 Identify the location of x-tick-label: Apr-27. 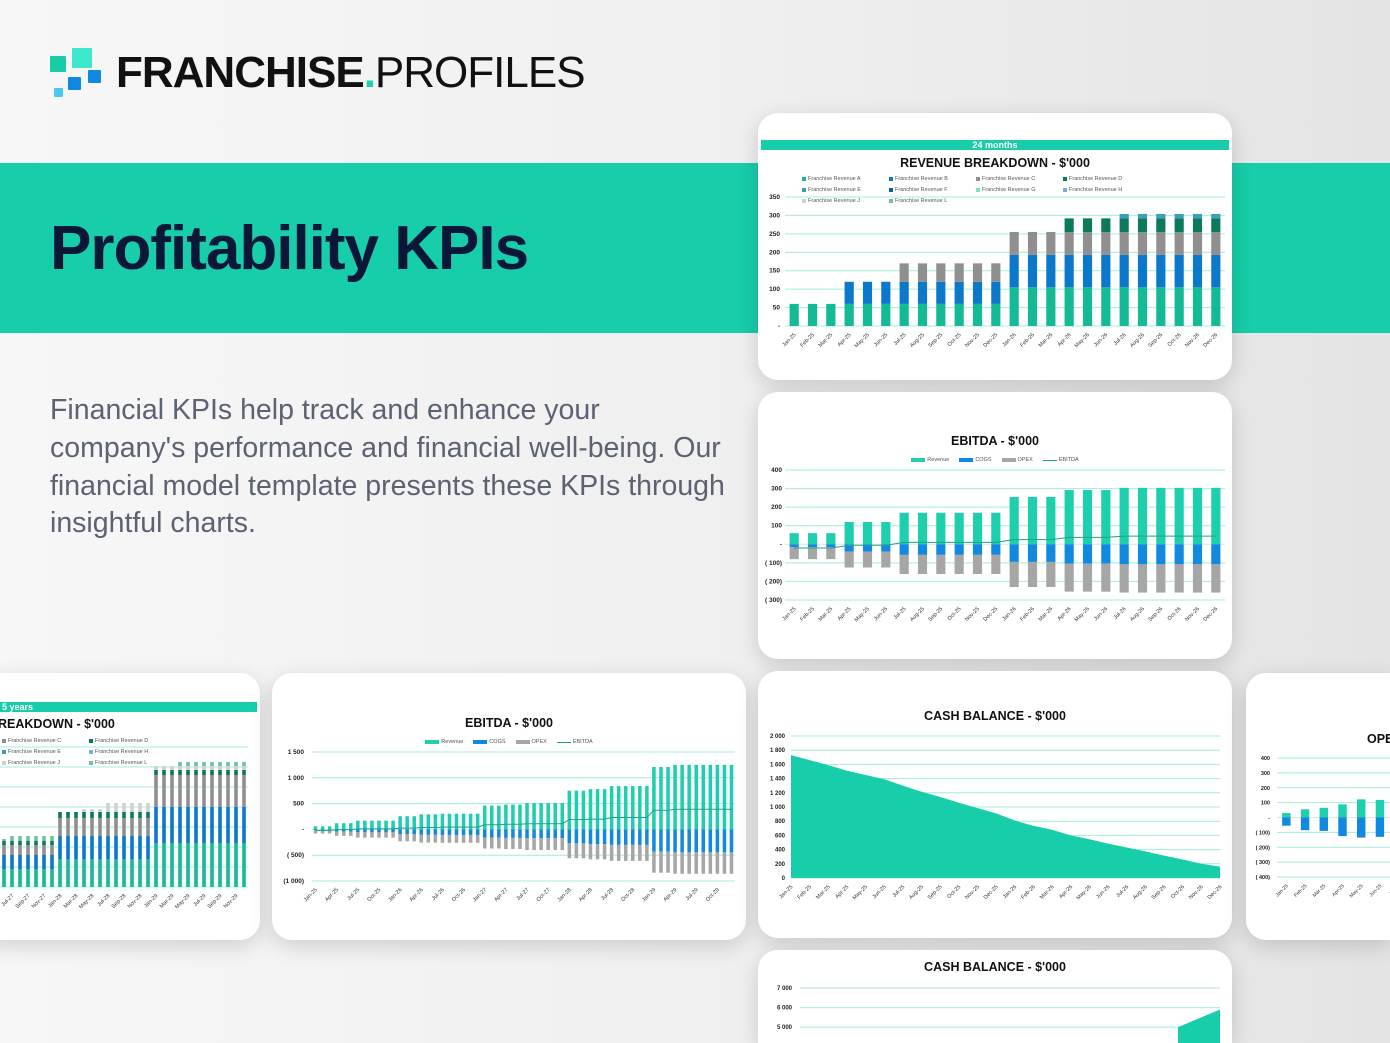
(501, 895).